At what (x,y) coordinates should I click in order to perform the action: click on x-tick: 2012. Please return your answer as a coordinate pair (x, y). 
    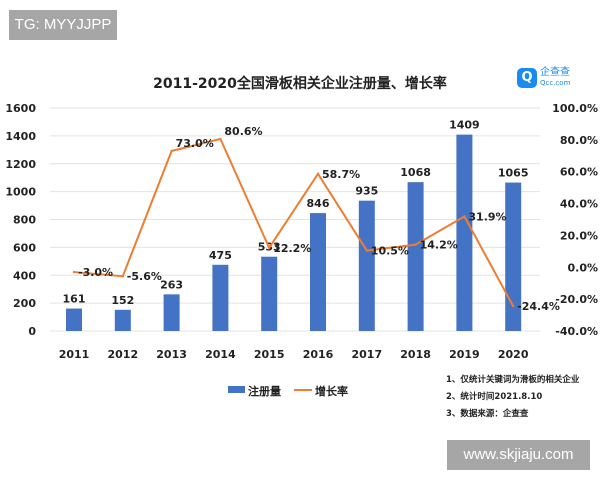
    Looking at the image, I should click on (122, 354).